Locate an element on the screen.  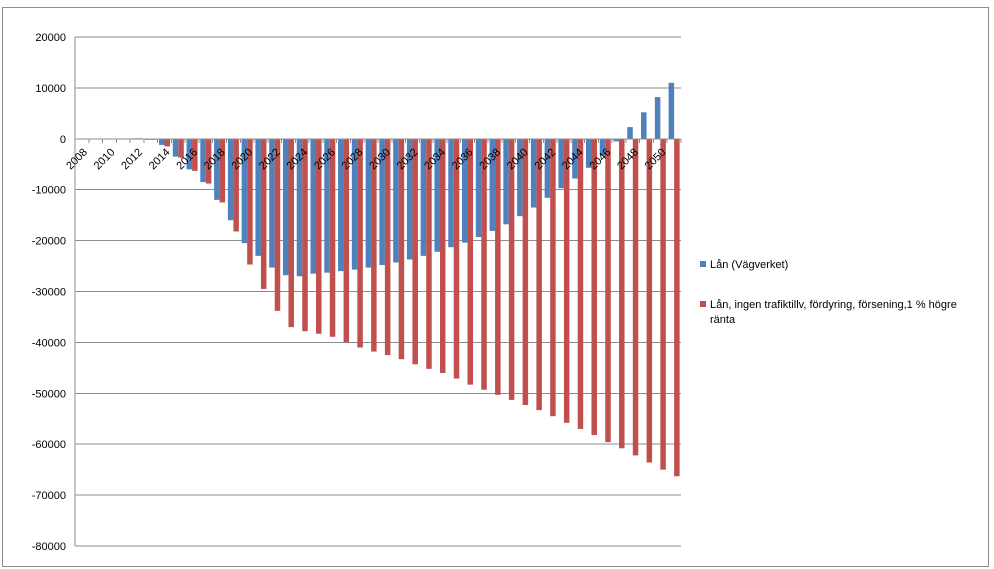
bar-alt-2026 is located at coordinates (332, 237).